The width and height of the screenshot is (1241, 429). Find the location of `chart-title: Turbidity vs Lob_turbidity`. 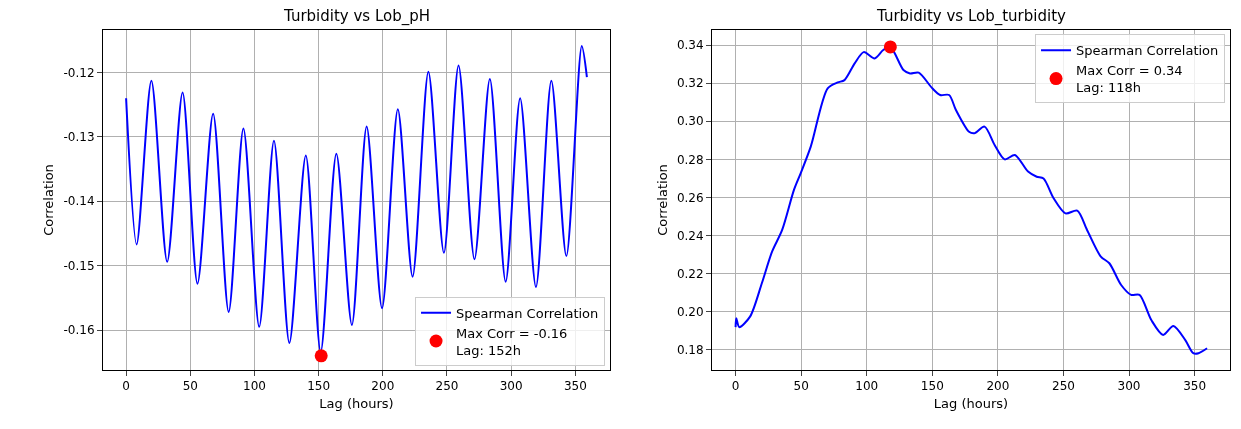

chart-title: Turbidity vs Lob_turbidity is located at coordinates (971, 16).